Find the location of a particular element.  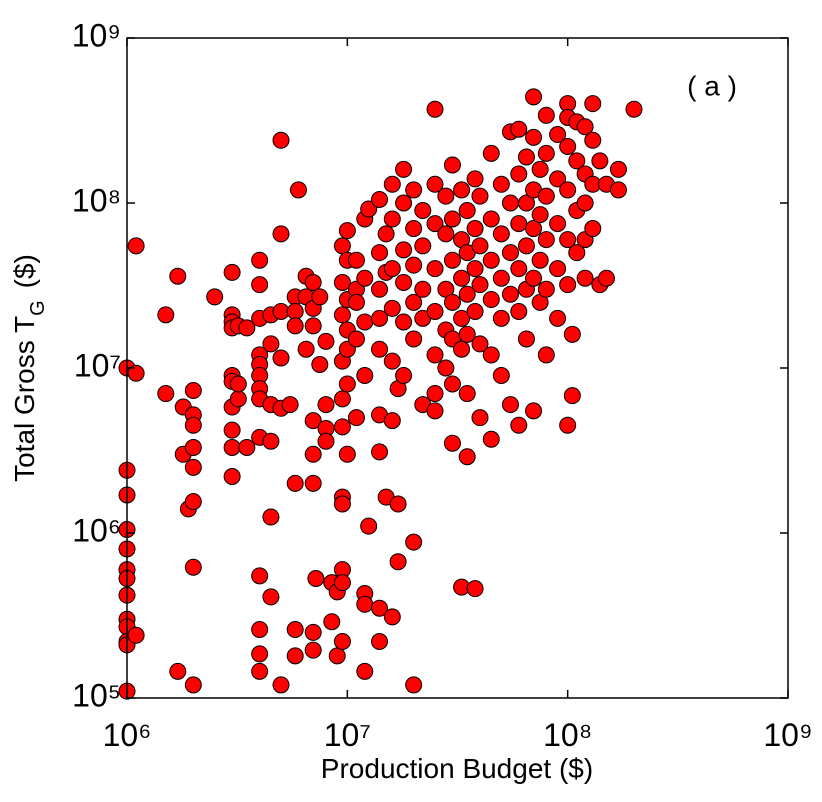

x-tick-label: 10⁹ is located at coordinates (787, 735).